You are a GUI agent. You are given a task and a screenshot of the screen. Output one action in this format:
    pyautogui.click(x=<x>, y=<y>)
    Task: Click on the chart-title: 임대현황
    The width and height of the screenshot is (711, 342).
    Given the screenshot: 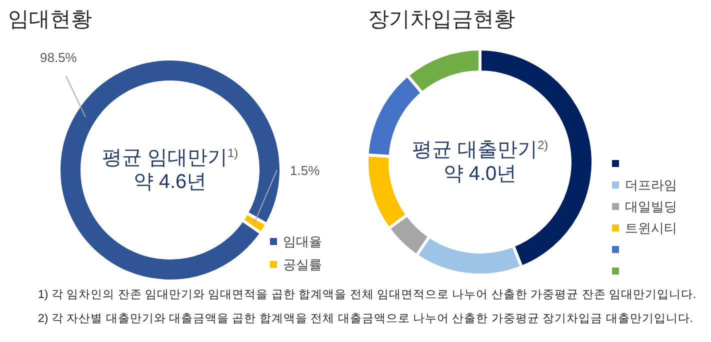 What is the action you would take?
    pyautogui.click(x=50, y=19)
    